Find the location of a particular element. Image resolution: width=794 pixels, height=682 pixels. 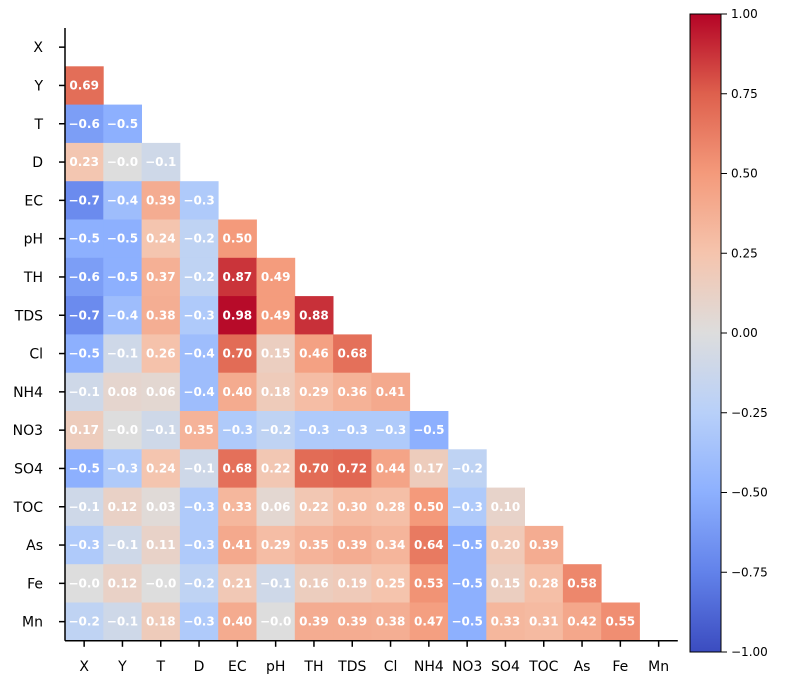

y-tick-label-As: As is located at coordinates (34, 546).